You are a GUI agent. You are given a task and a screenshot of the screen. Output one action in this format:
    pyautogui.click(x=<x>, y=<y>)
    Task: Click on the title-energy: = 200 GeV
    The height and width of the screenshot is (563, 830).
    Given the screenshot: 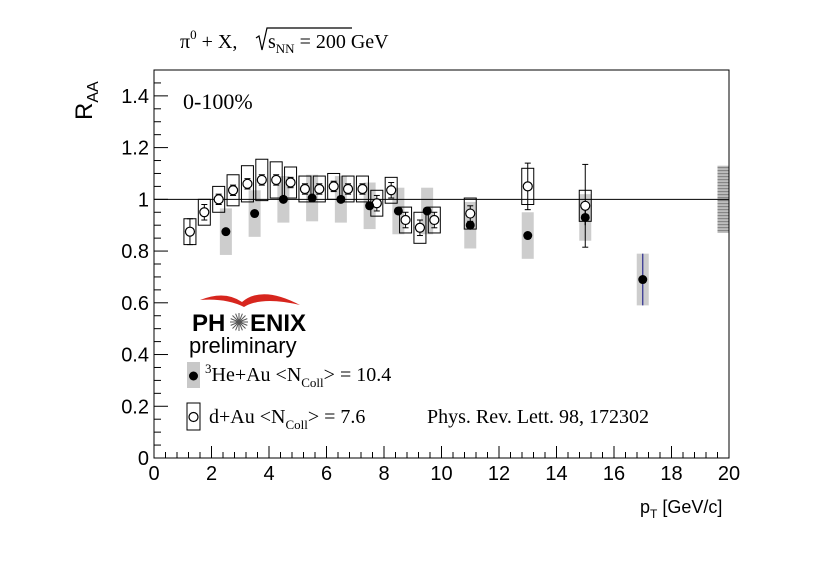 What is the action you would take?
    pyautogui.click(x=342, y=42)
    